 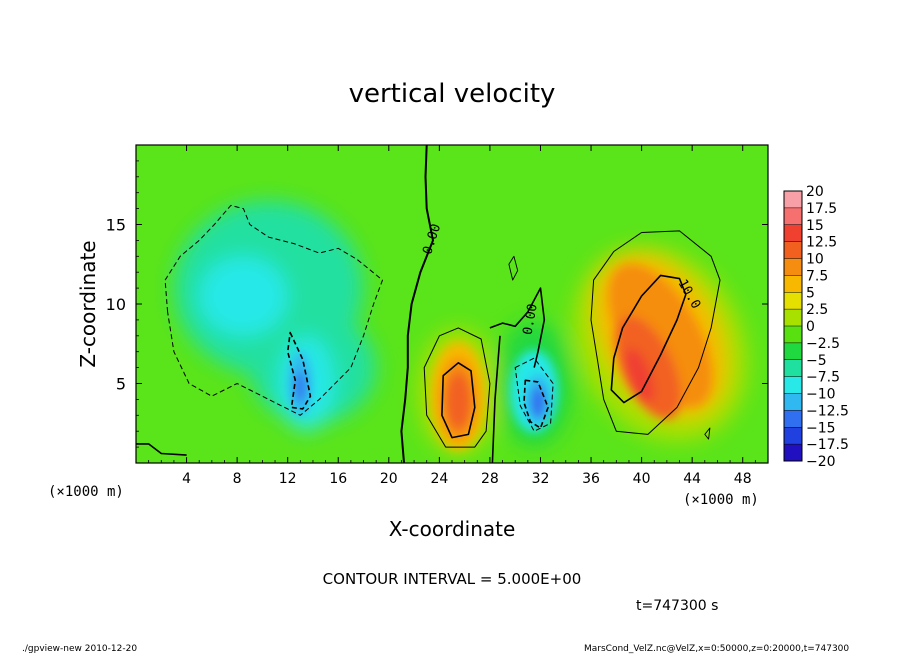 What do you see at coordinates (821, 243) in the screenshot?
I see `colorbar-label: 12.5` at bounding box center [821, 243].